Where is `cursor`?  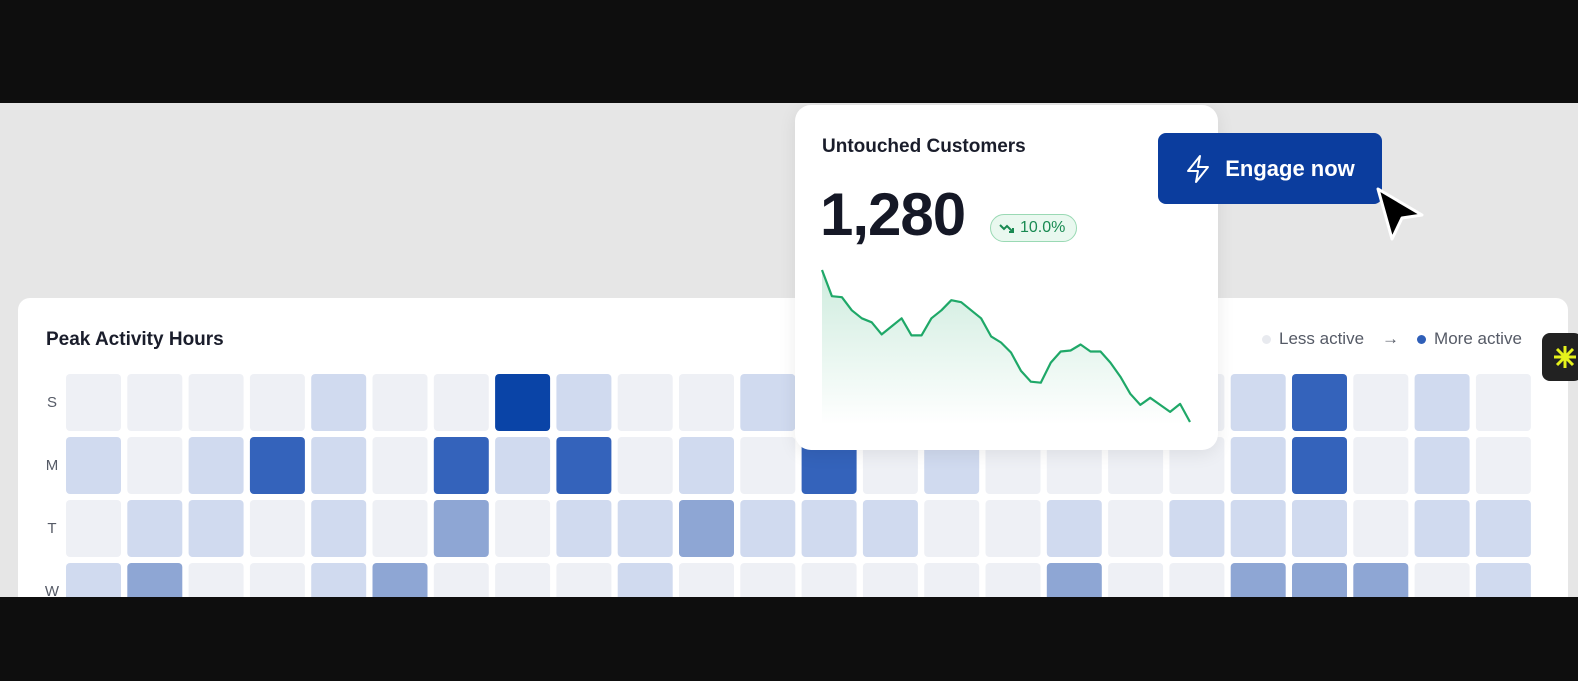
cursor is located at coordinates (1400, 214).